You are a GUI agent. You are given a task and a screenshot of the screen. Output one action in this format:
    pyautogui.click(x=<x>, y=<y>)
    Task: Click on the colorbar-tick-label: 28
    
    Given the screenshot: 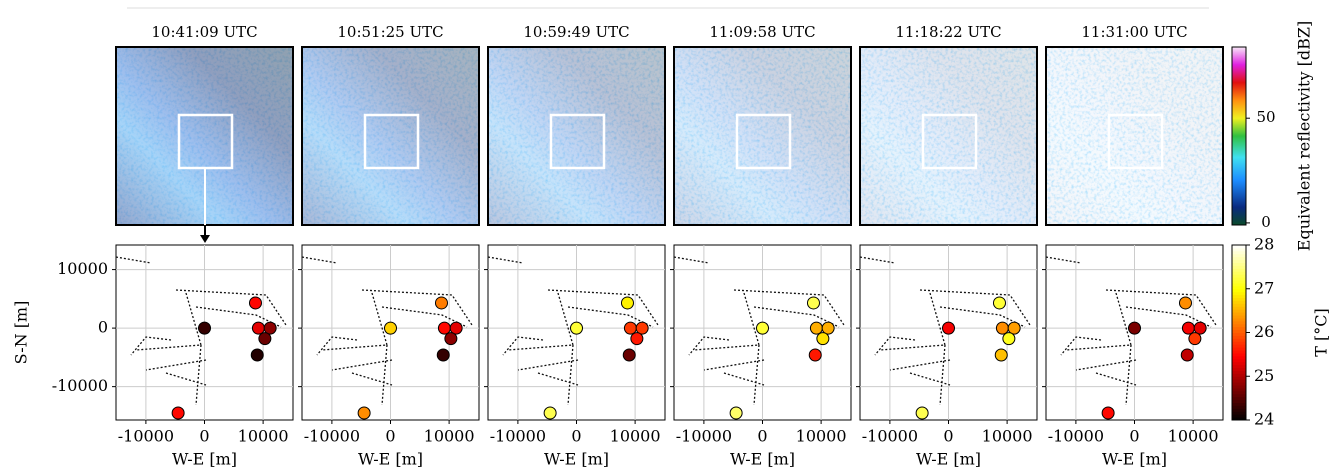 What is the action you would take?
    pyautogui.click(x=1264, y=244)
    